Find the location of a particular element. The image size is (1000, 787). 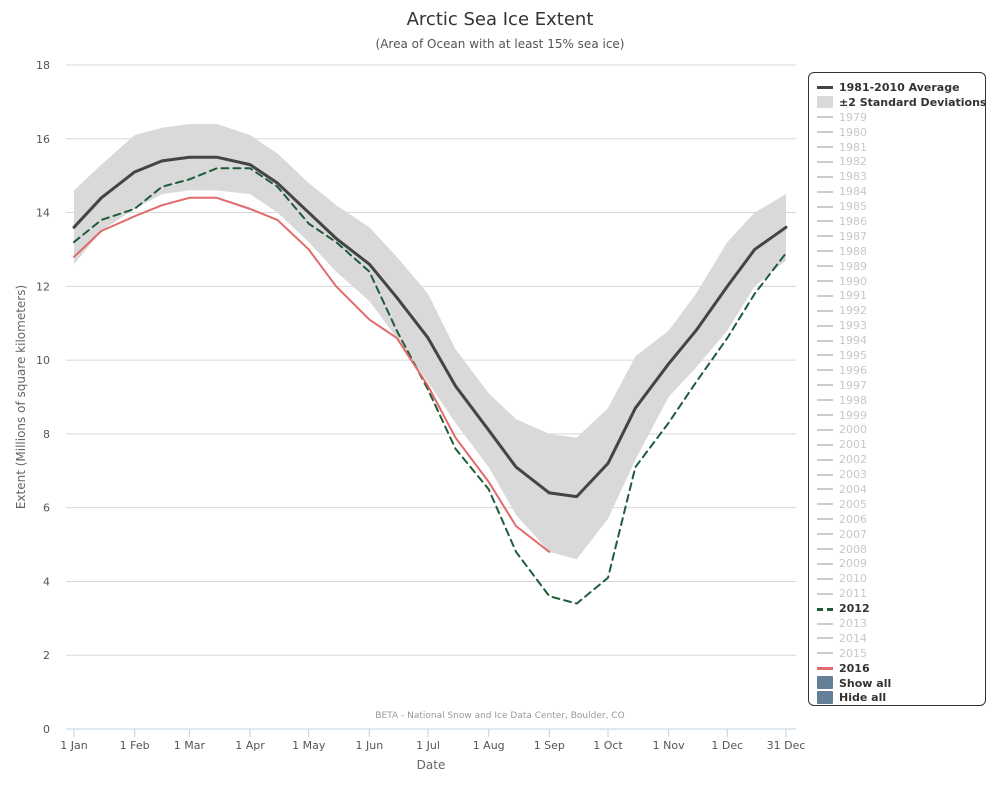

legend-label: 2006 is located at coordinates (853, 519).